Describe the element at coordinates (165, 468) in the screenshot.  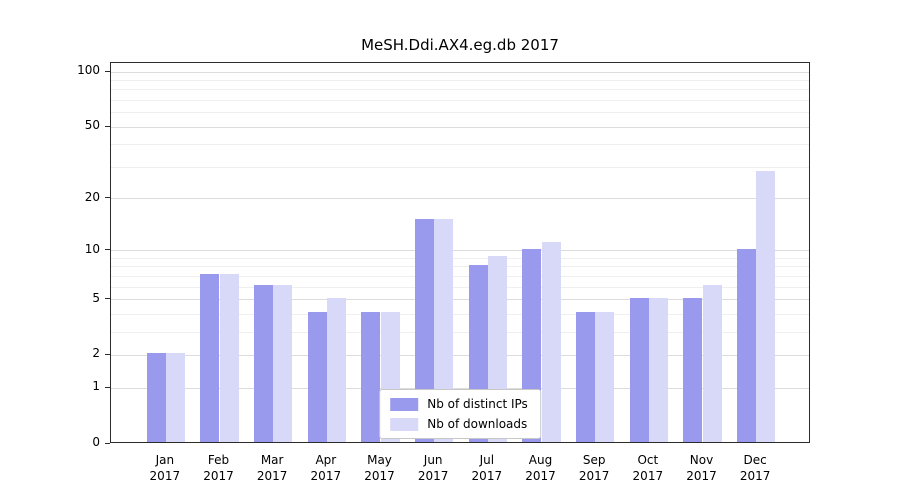
I see `x-tick-label: Jan 2017` at that location.